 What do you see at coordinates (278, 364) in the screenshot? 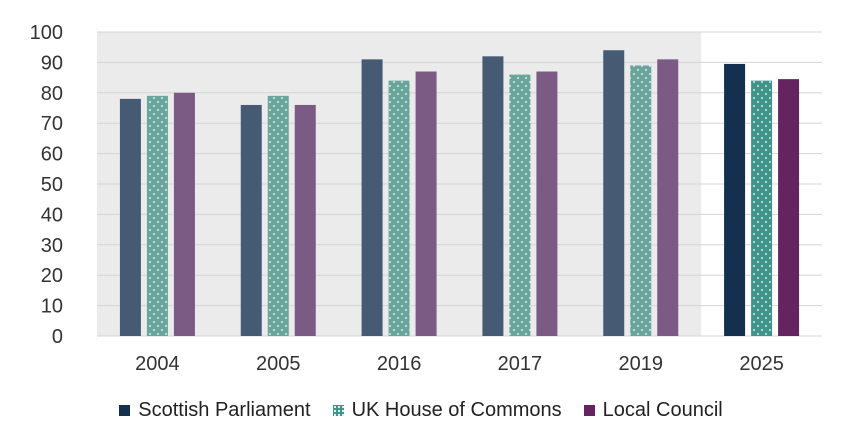
I see `x-tick-label-2005: 2005` at bounding box center [278, 364].